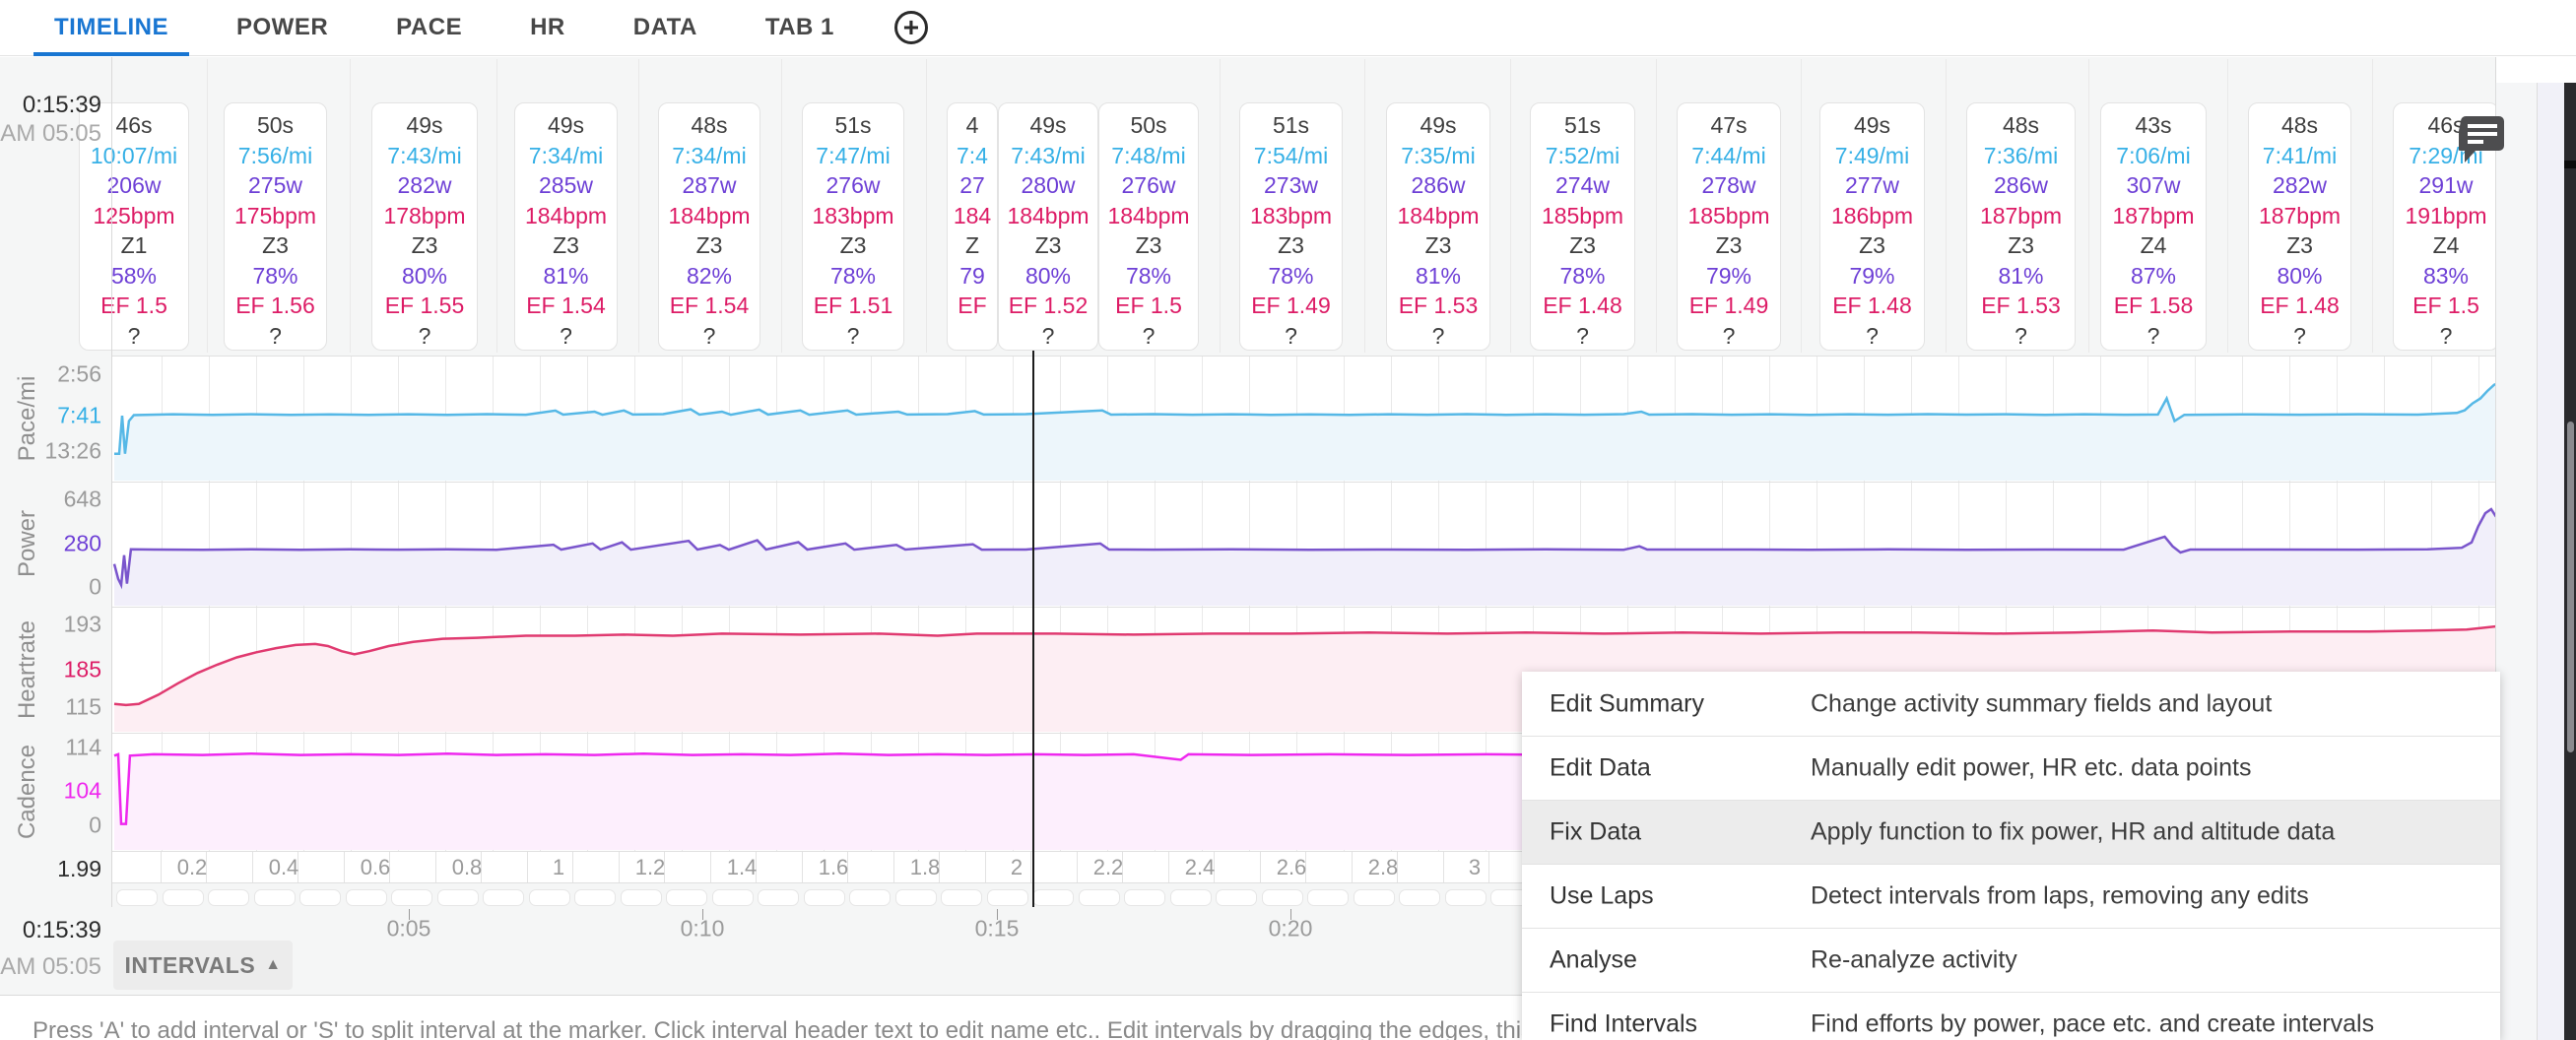 This screenshot has width=2576, height=1040. What do you see at coordinates (1049, 305) in the screenshot?
I see `interval-ef: EF 1.52` at bounding box center [1049, 305].